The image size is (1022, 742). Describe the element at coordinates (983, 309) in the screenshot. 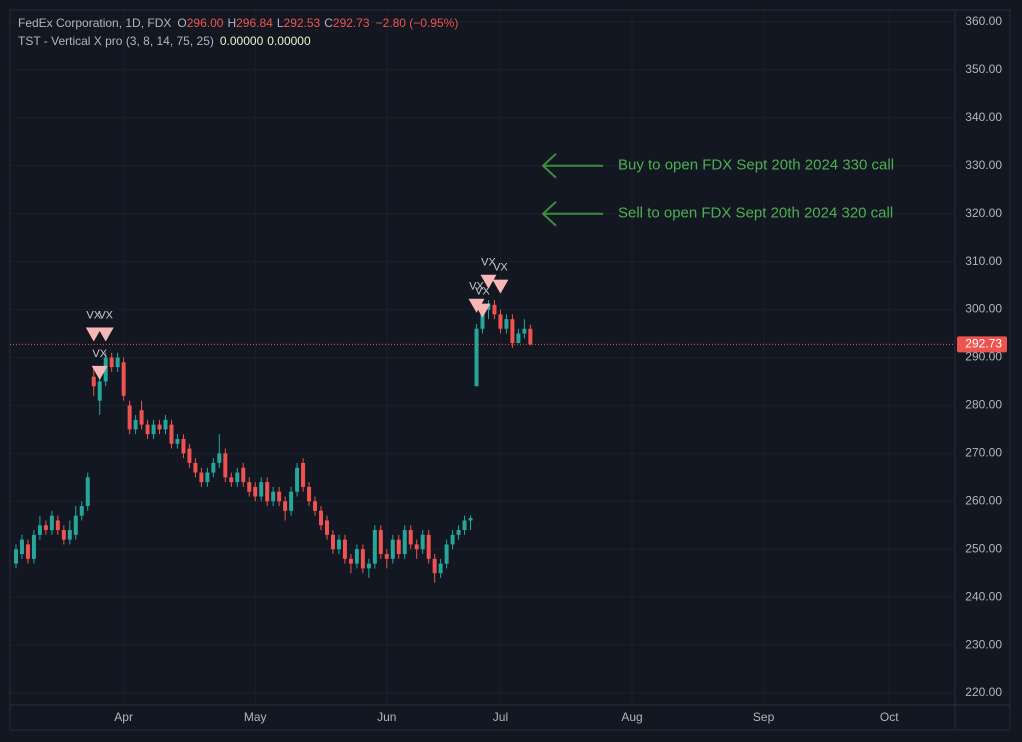

I see `y-tick-label: 300.00` at that location.